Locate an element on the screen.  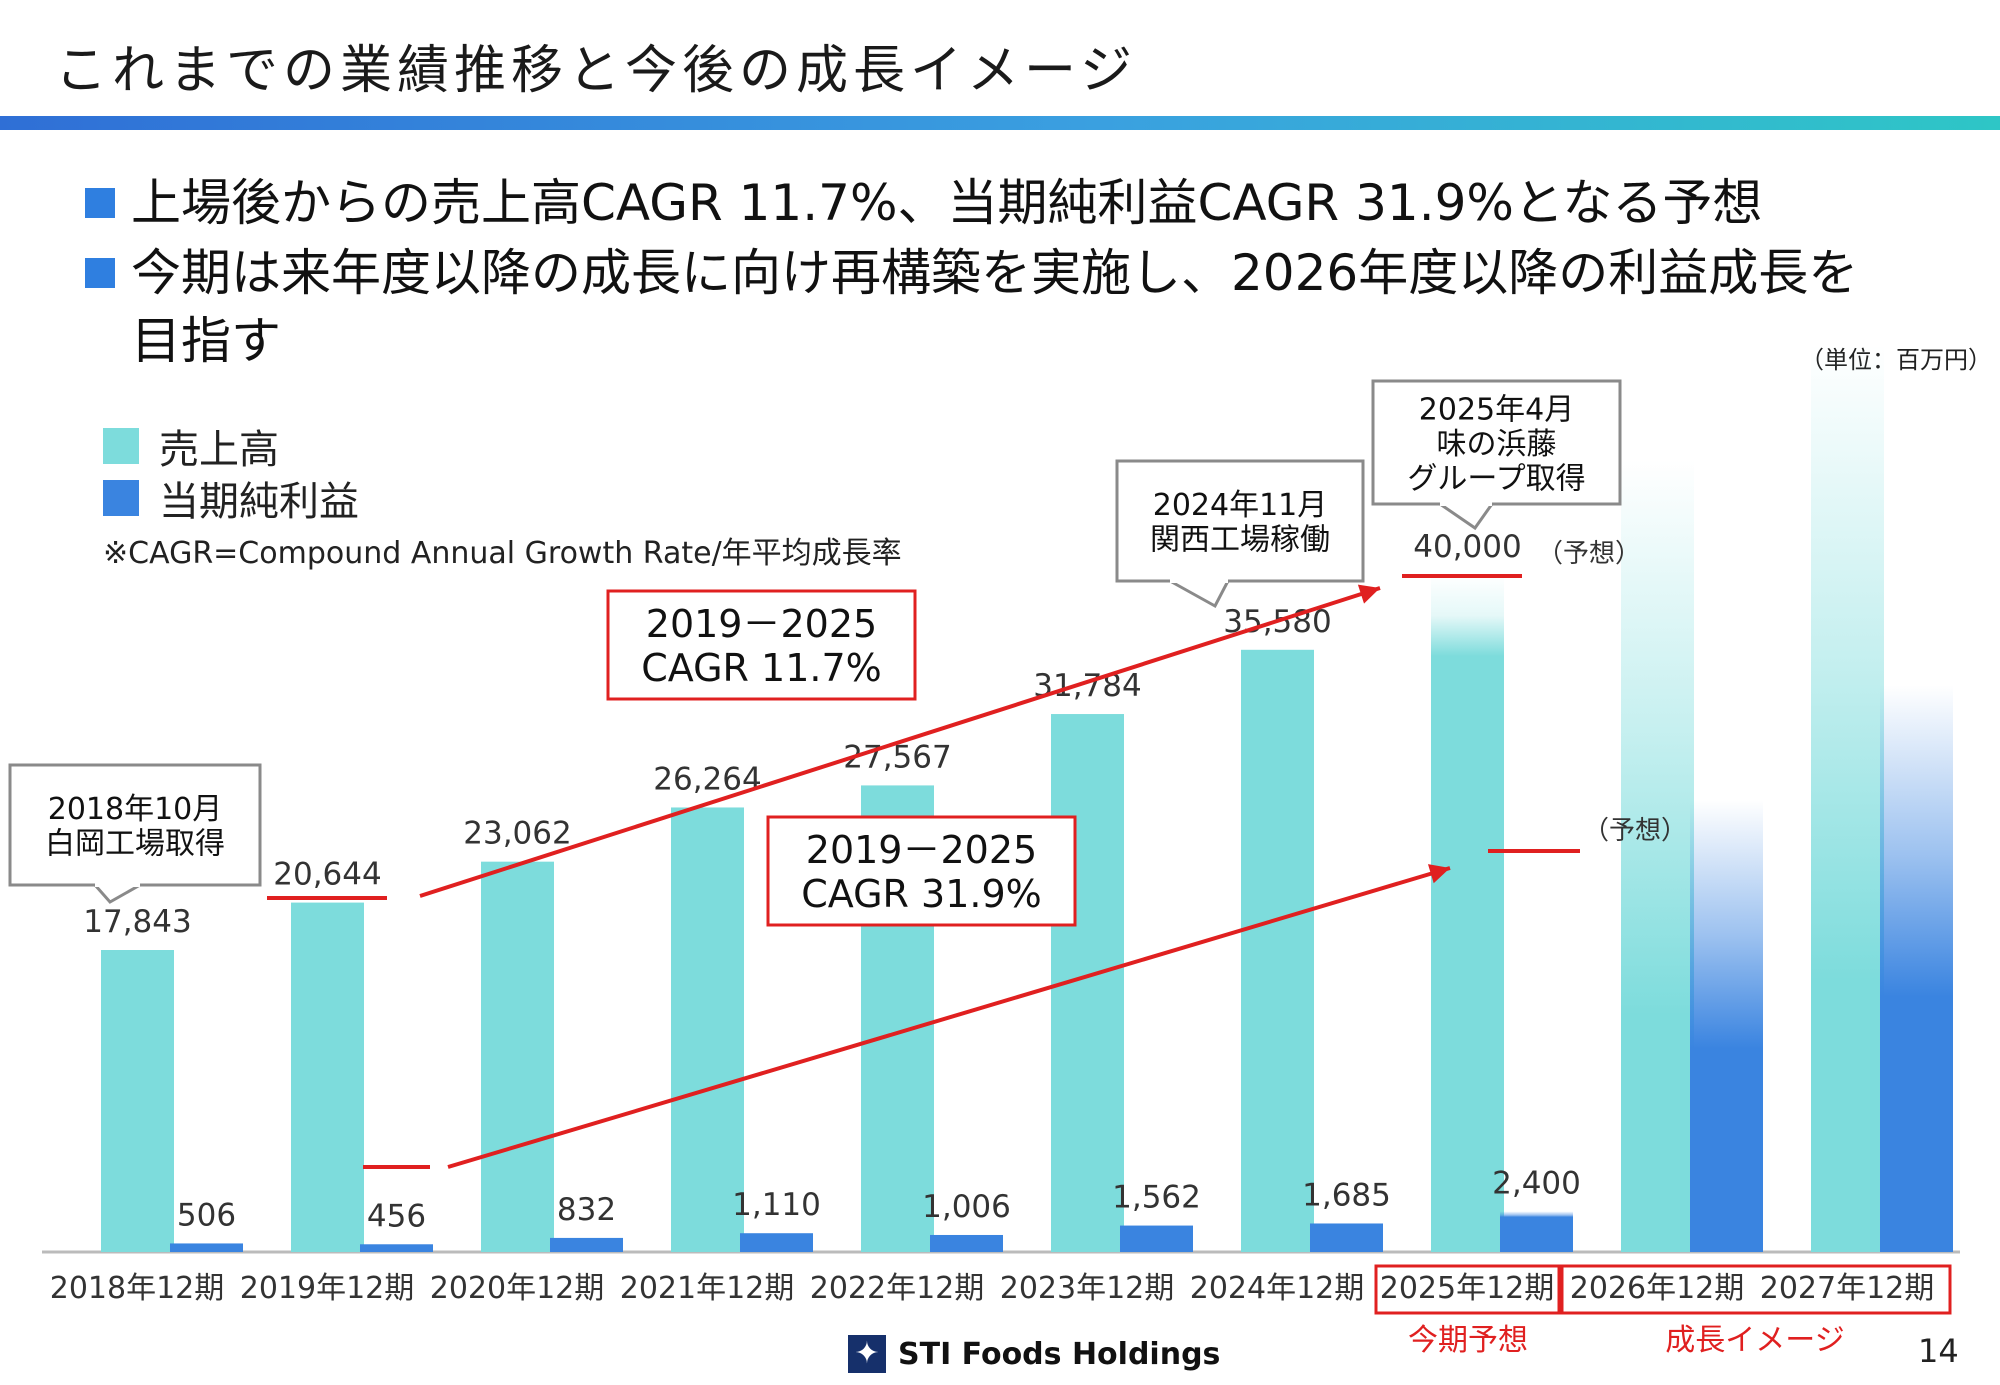
profit-value-label: 456 is located at coordinates (396, 1216).